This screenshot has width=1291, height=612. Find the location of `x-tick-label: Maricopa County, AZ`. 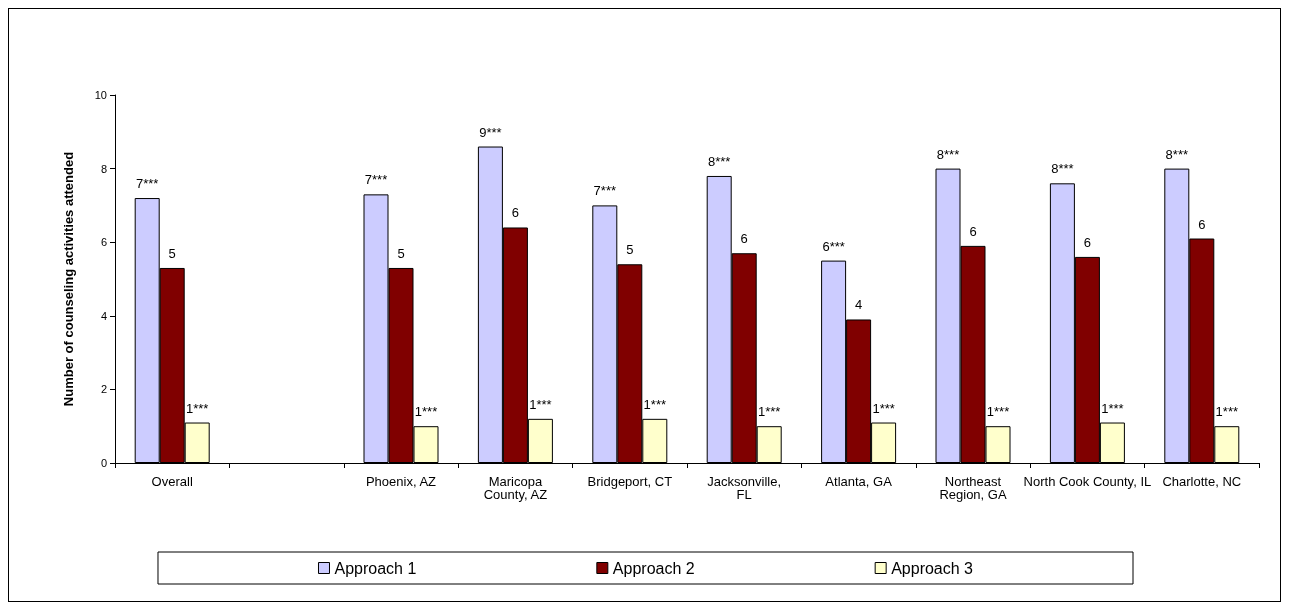

x-tick-label: Maricopa County, AZ is located at coordinates (515, 488).